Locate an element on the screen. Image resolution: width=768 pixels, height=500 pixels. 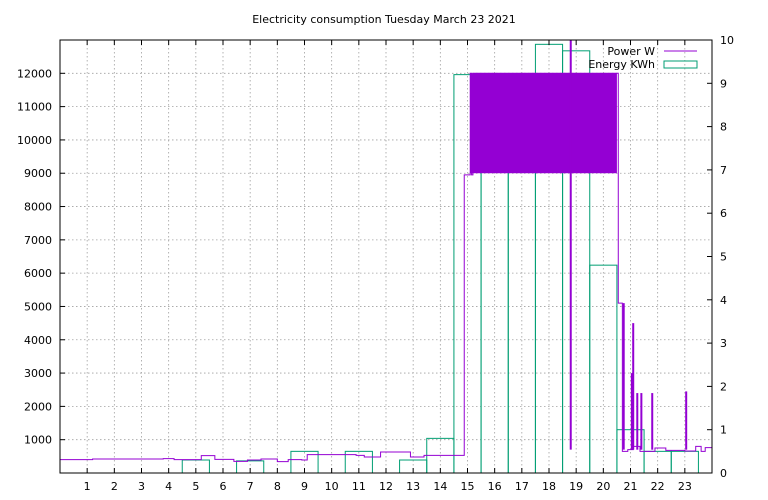
y-tick-label: 1000 is located at coordinates (38, 440).